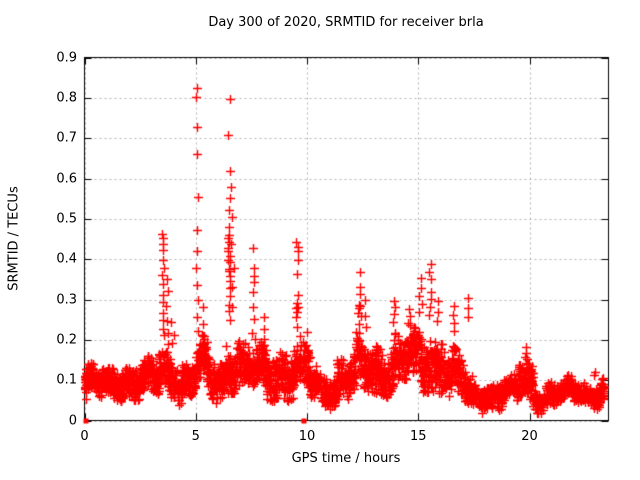 Image resolution: width=640 pixels, height=480 pixels. What do you see at coordinates (66, 259) in the screenshot?
I see `y-tick-label: 0.4` at bounding box center [66, 259].